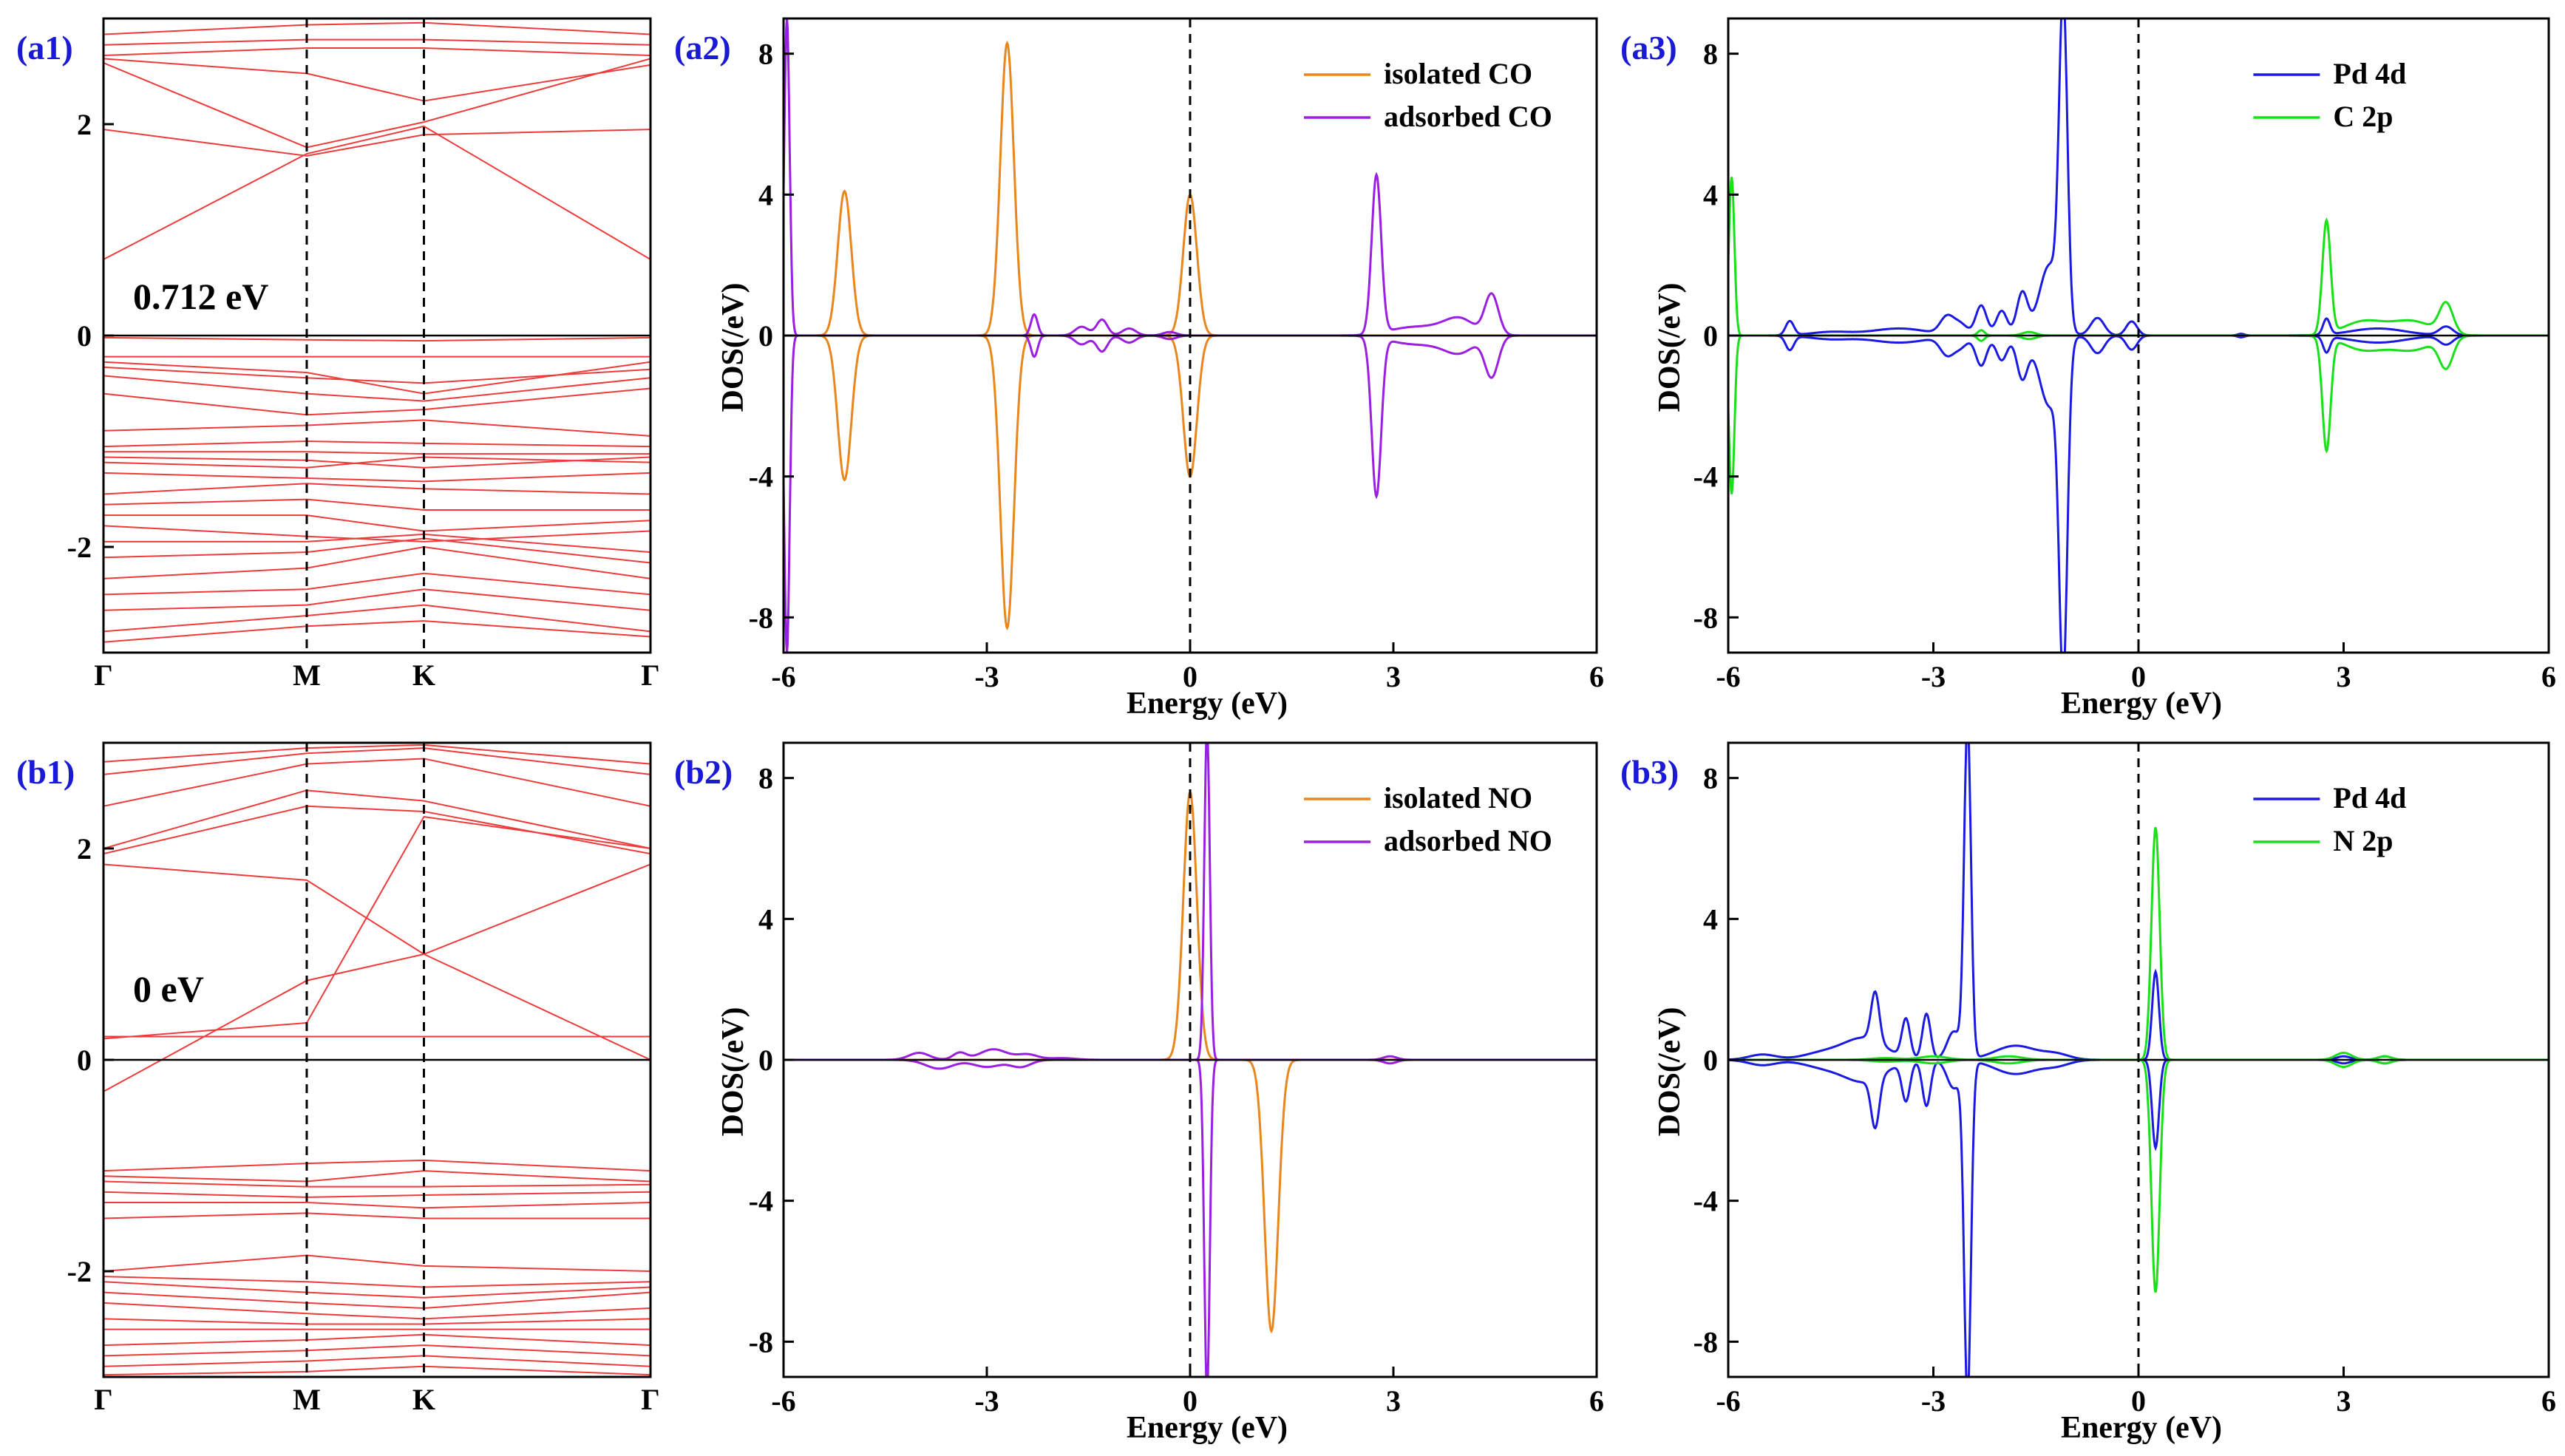  What do you see at coordinates (1648, 48) in the screenshot?
I see `panel-label-a3: (a3)` at bounding box center [1648, 48].